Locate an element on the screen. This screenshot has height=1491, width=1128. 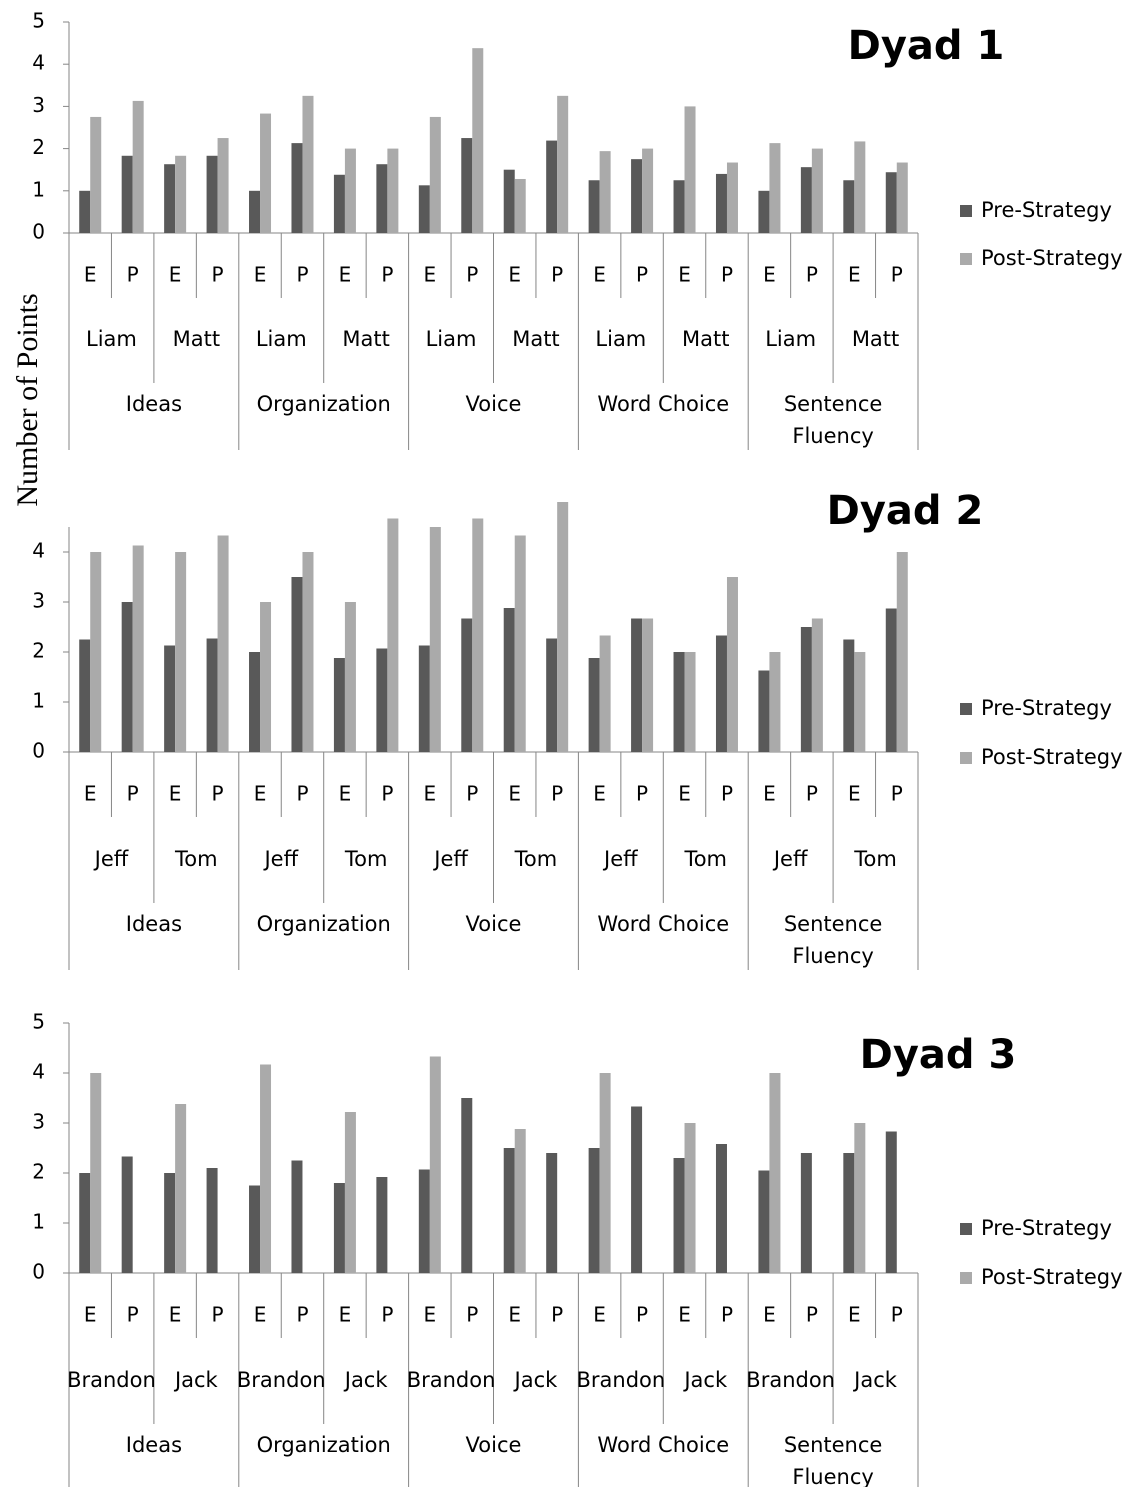
chart-title: Dyad 2 is located at coordinates (905, 511).